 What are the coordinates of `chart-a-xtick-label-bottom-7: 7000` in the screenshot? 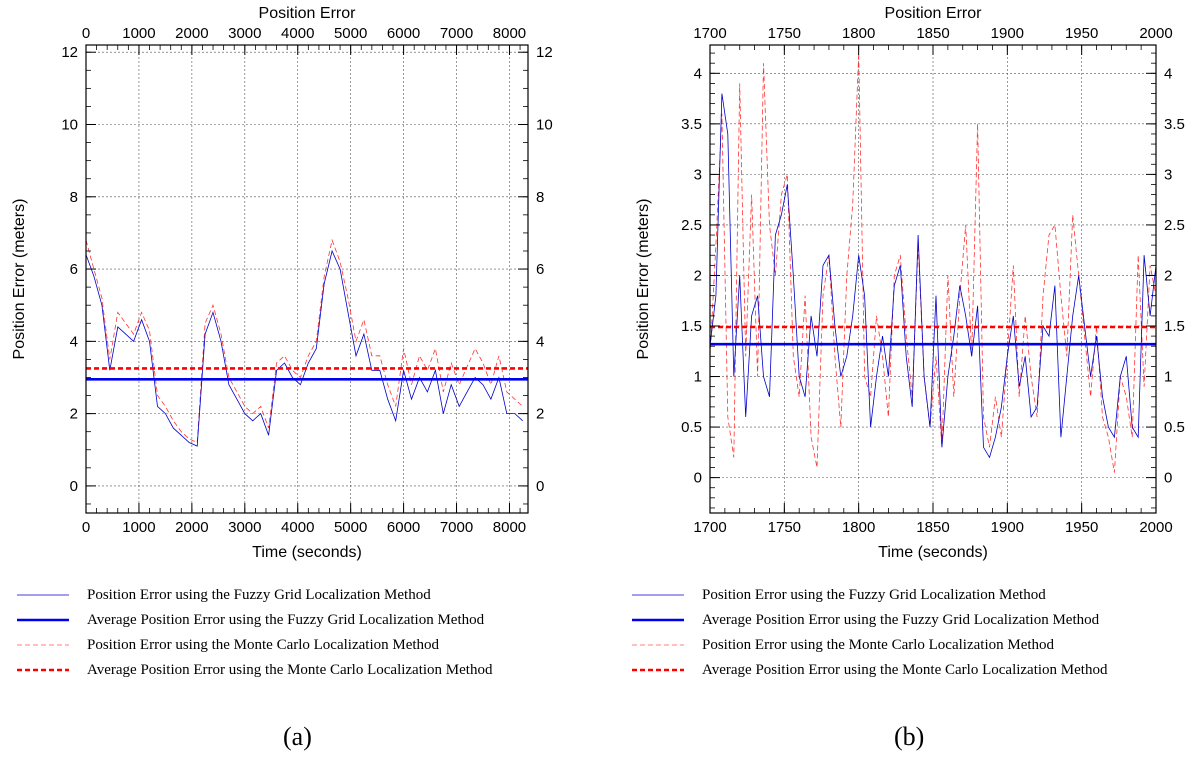 It's located at (456, 527).